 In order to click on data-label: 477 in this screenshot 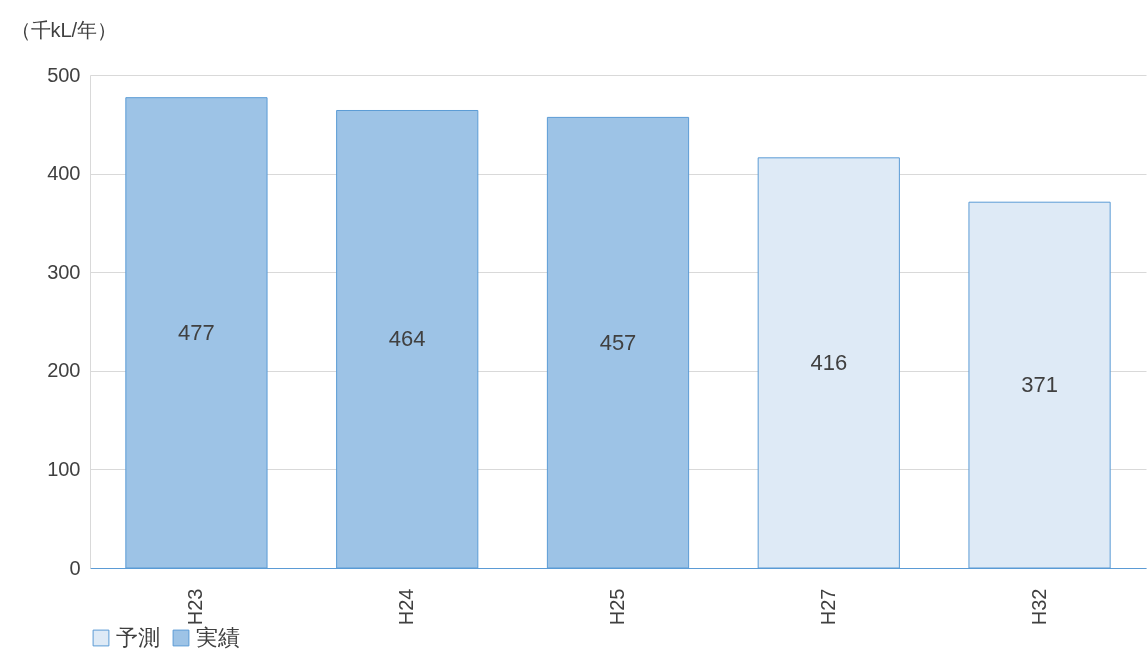, I will do `click(196, 332)`.